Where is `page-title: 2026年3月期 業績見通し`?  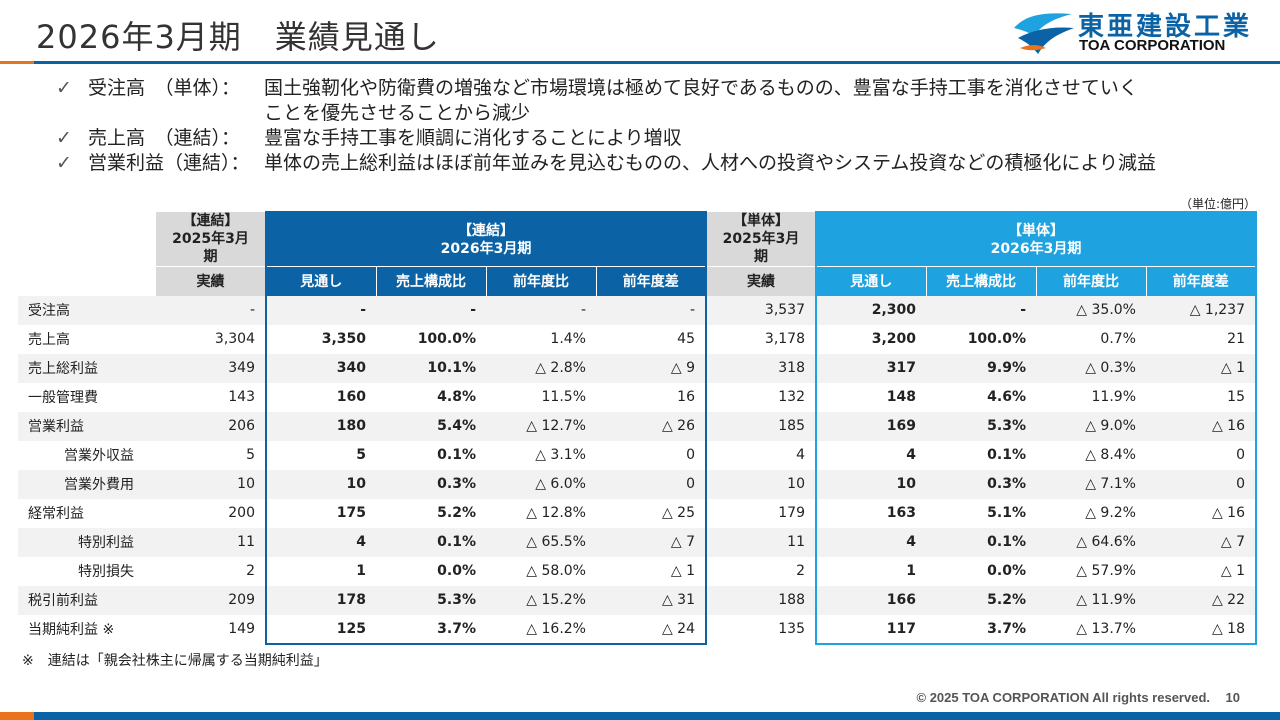
page-title: 2026年3月期 業績見通し is located at coordinates (238, 37).